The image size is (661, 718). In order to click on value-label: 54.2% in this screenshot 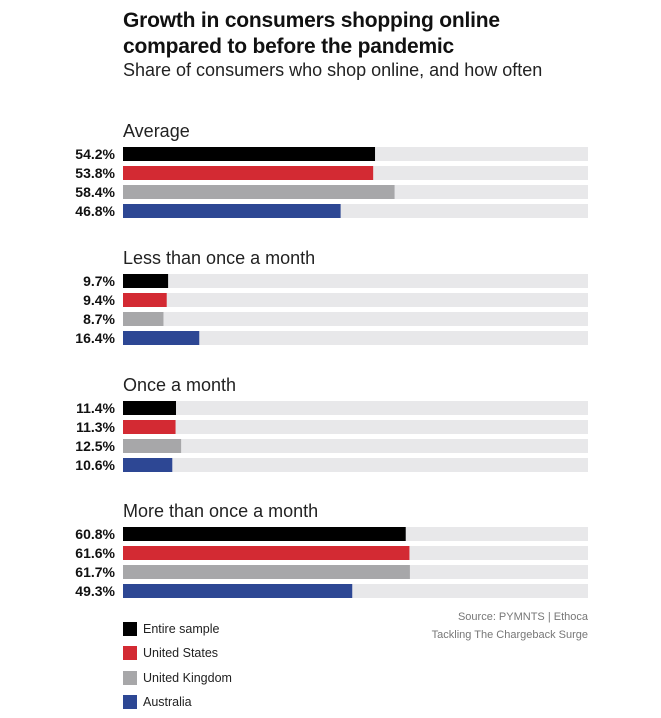, I will do `click(95, 154)`.